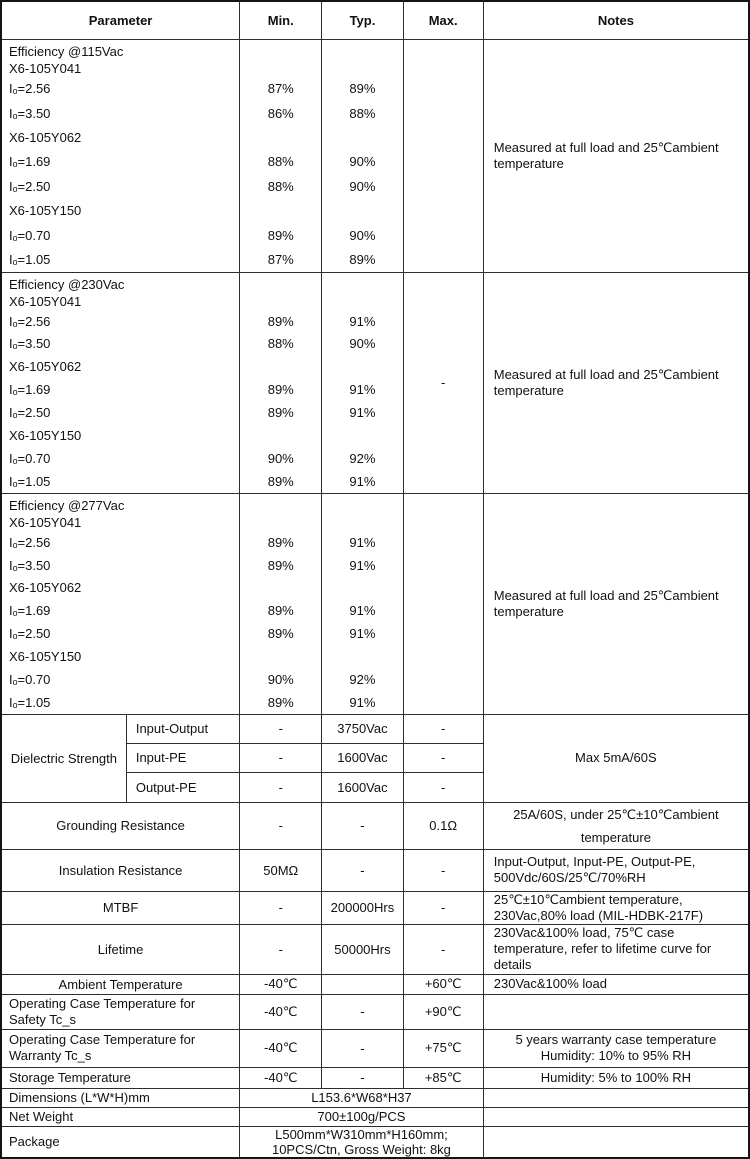  What do you see at coordinates (120, 870) in the screenshot?
I see `parameter-label: Insulation Resistance` at bounding box center [120, 870].